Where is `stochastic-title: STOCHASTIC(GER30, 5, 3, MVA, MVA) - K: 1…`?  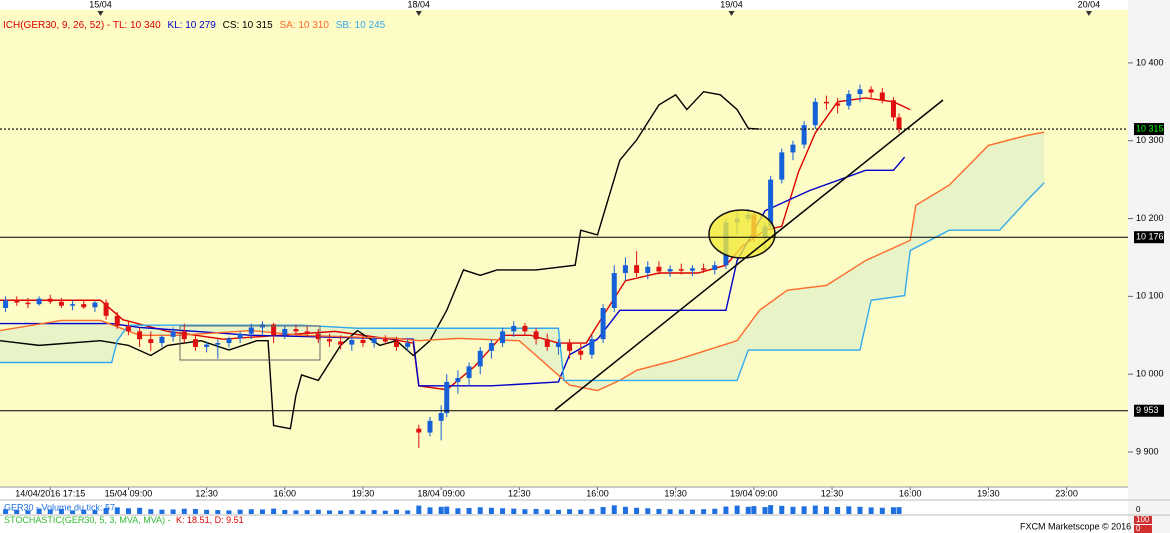 stochastic-title: STOCHASTIC(GER30, 5, 3, MVA, MVA) - K: 1… is located at coordinates (124, 520).